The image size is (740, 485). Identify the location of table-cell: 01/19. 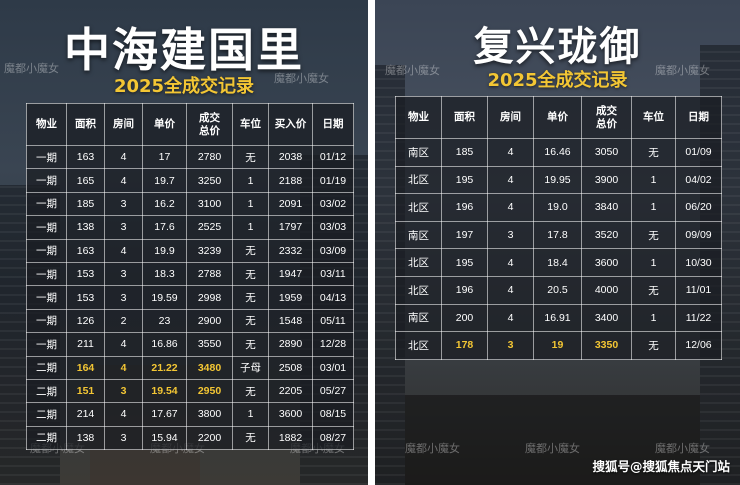
(333, 180).